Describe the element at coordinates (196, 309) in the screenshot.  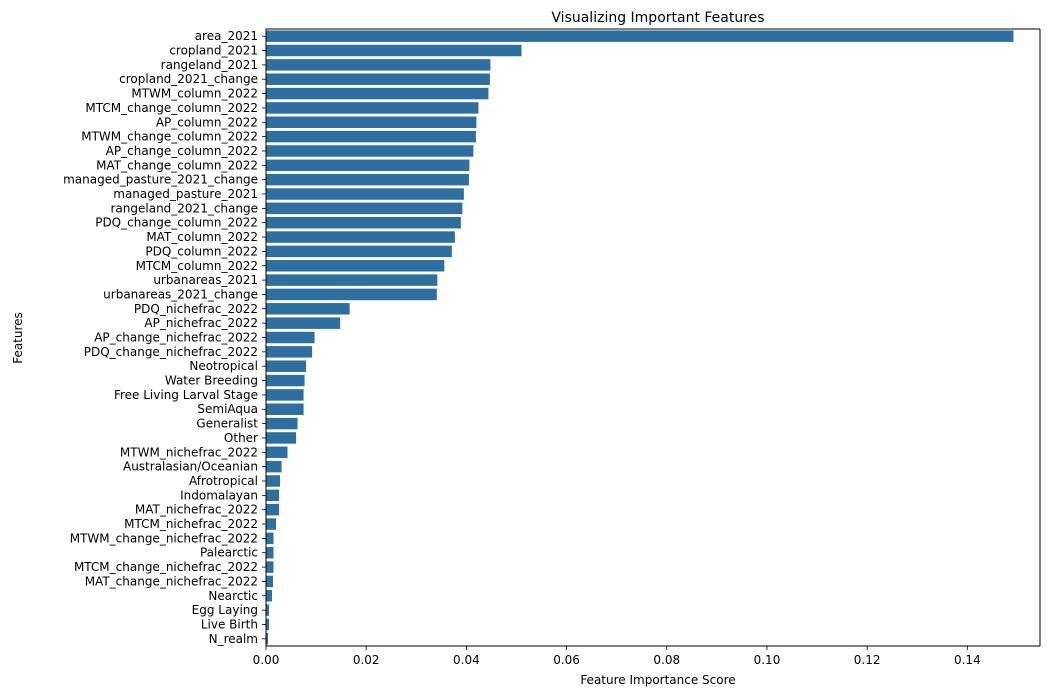
I see `category-label: PDQ_nichefrac_2022` at that location.